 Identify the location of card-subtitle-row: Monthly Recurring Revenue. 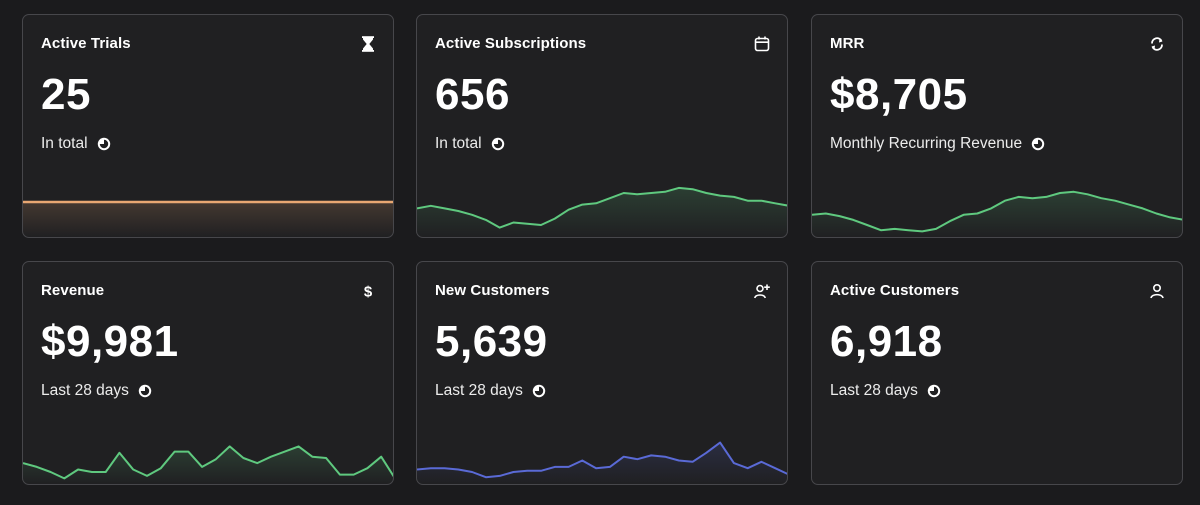
(937, 144).